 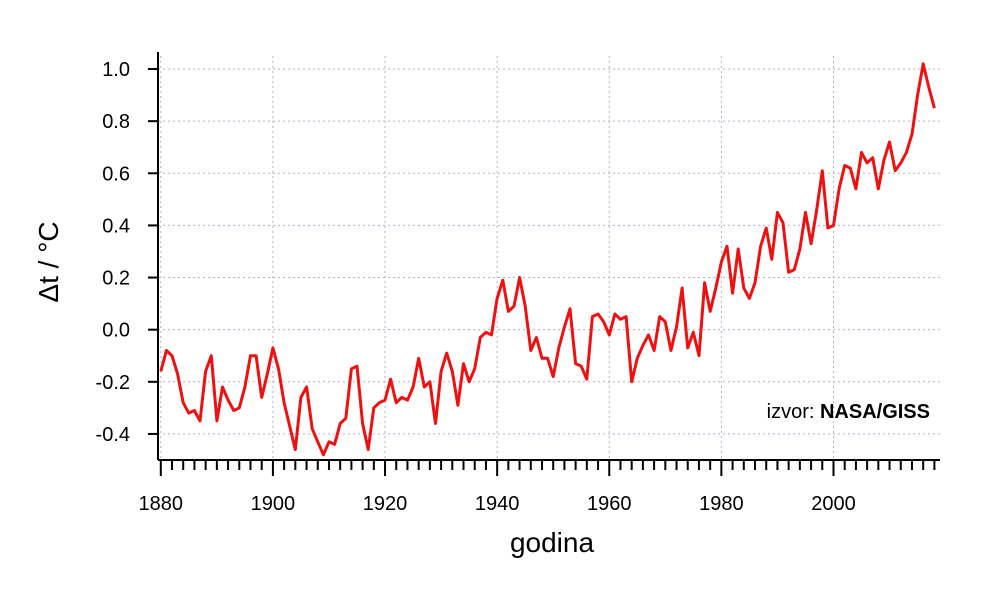 I want to click on y-tick-label: -0.2, so click(x=113, y=383).